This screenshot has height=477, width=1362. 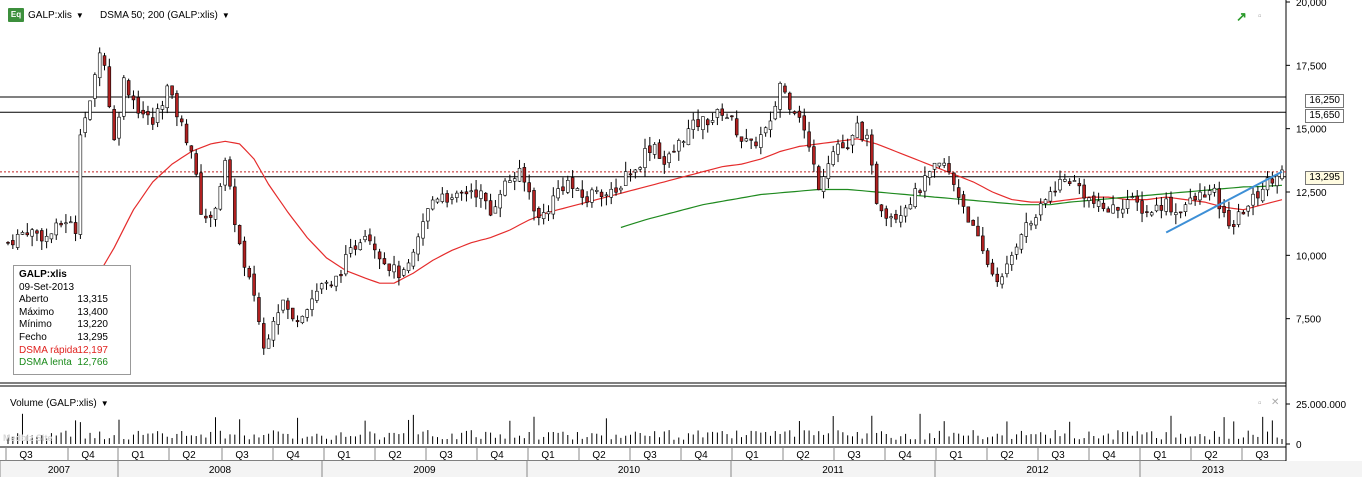 I want to click on volume-selector: Volume (GALP:xlis) ▼, so click(x=59, y=403).